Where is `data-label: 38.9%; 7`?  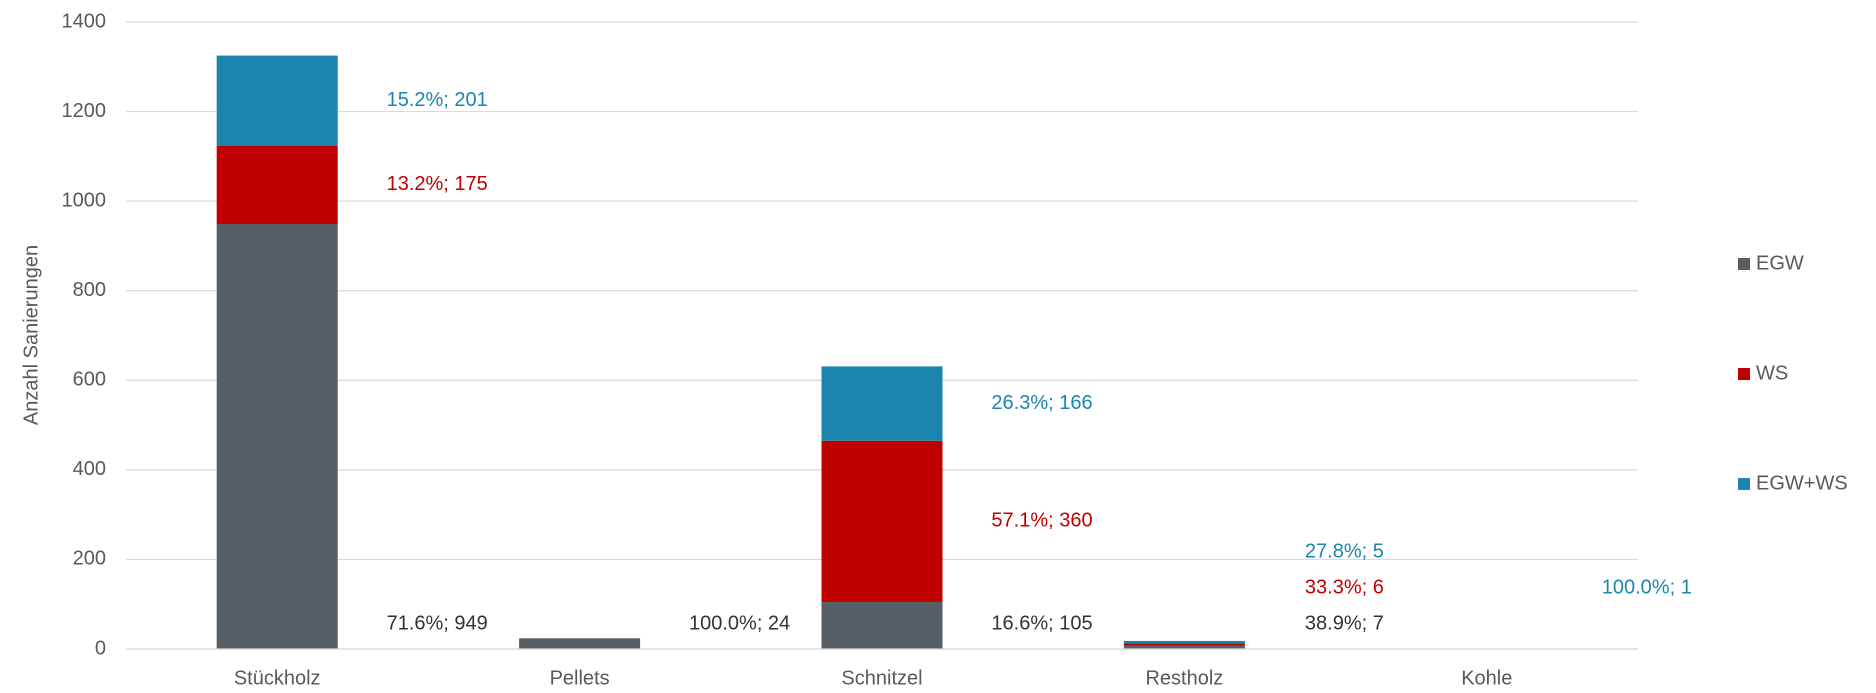 data-label: 38.9%; 7 is located at coordinates (1344, 623).